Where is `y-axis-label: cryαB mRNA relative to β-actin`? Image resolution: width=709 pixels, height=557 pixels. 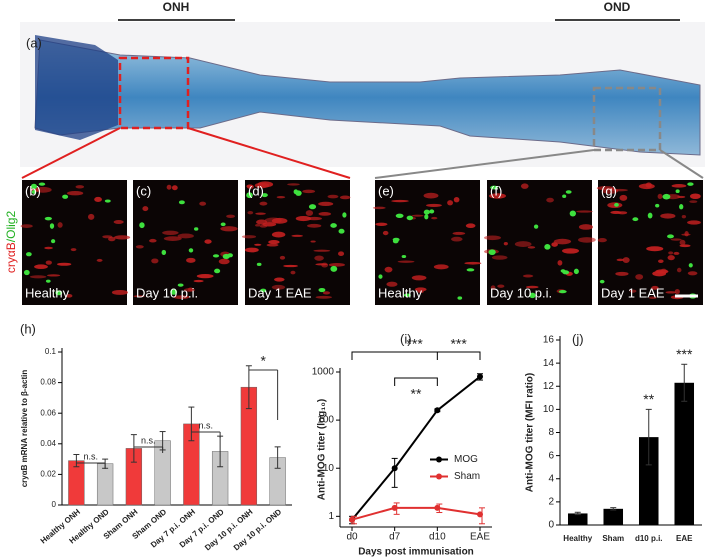 y-axis-label: cryαB mRNA relative to β-actin is located at coordinates (24, 429).